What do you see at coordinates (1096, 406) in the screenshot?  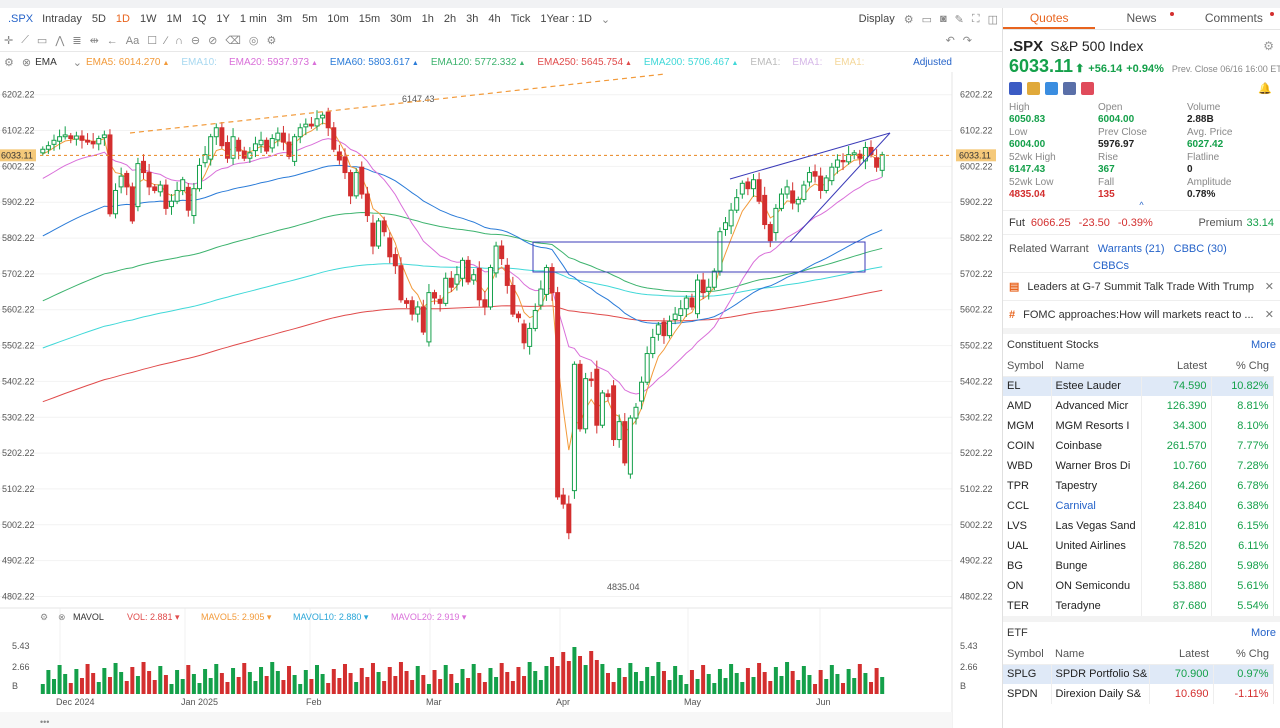 I see `cell-name: Advanced Micr` at bounding box center [1096, 406].